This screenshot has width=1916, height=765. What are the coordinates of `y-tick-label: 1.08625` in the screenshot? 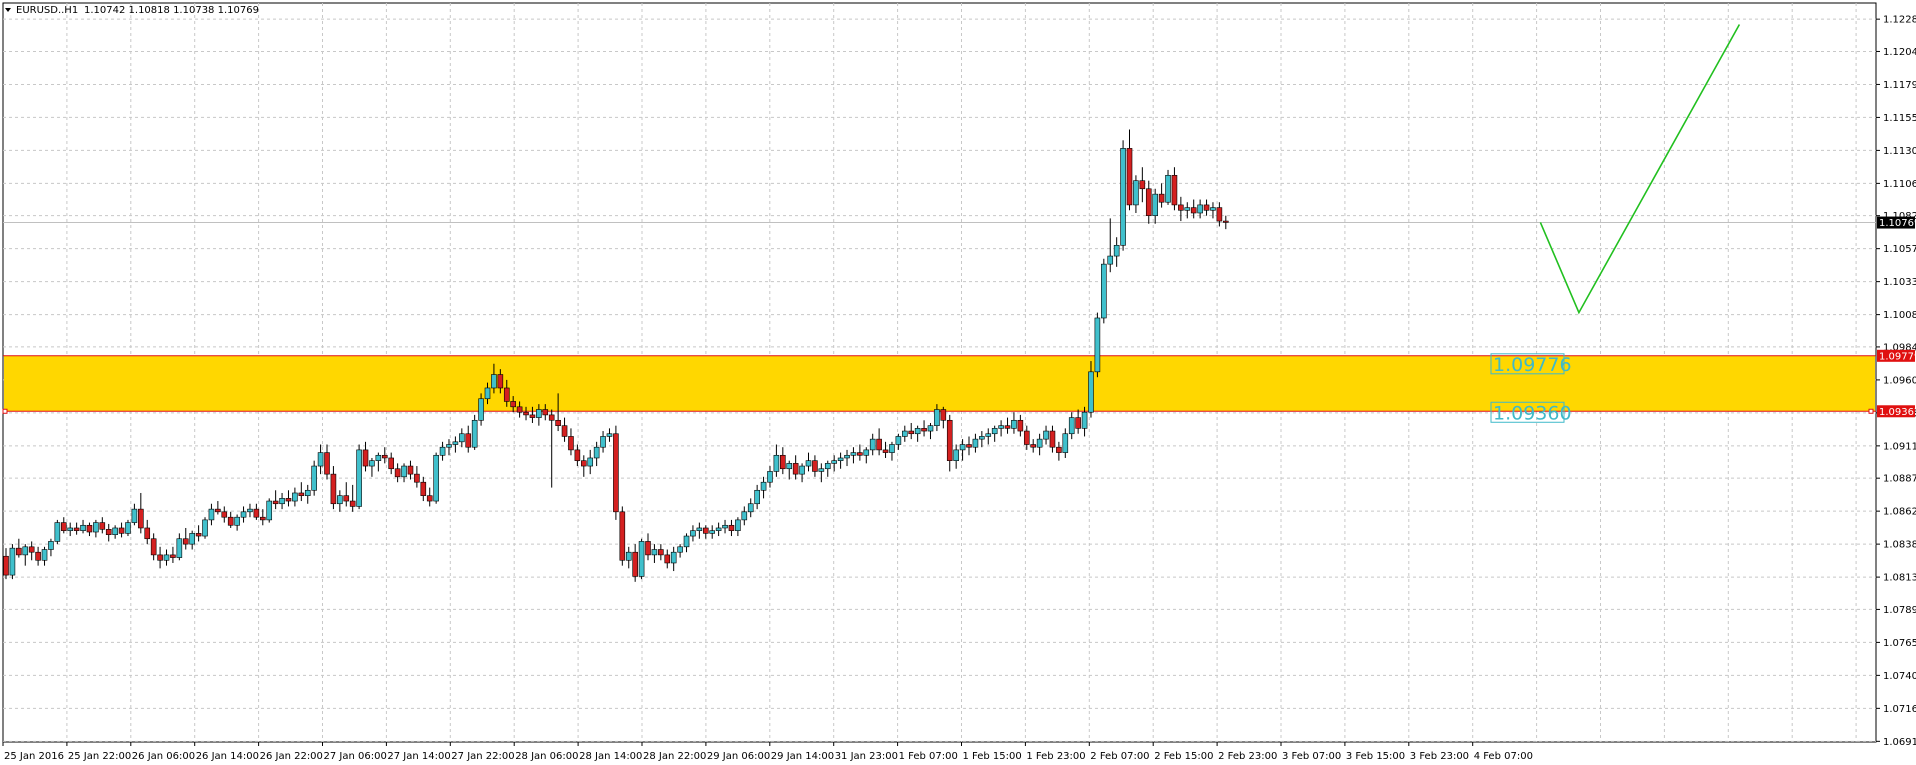 It's located at (1899, 512).